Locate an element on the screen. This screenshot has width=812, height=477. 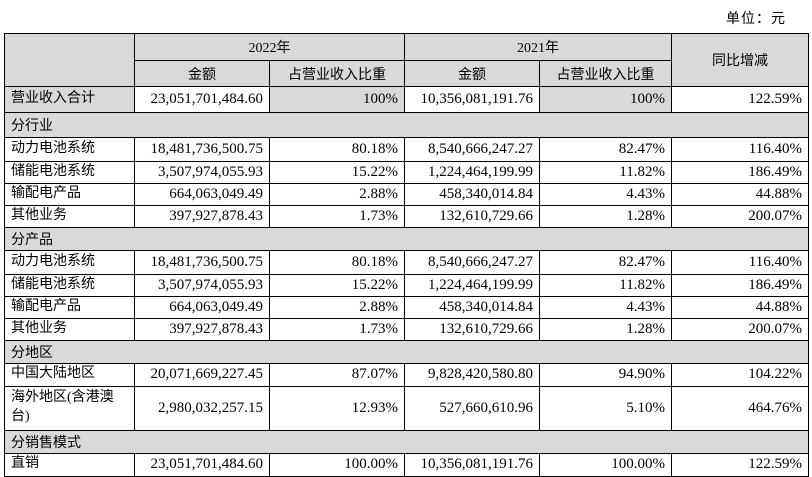
row-label-cell: 中国大陆地区 is located at coordinates (69, 374).